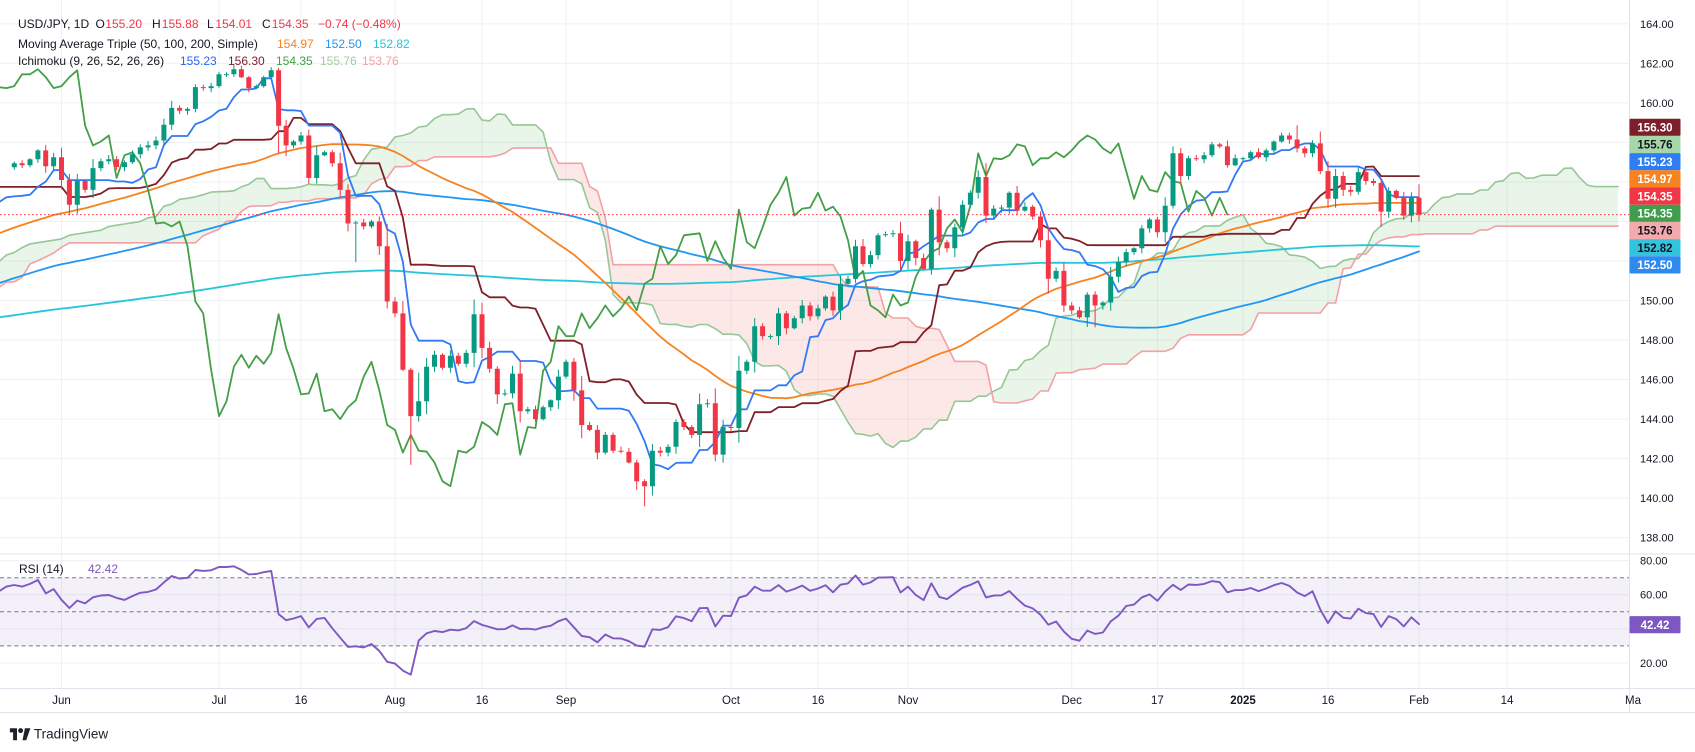 This screenshot has width=1695, height=752. What do you see at coordinates (1507, 701) in the screenshot?
I see `svg-text: 14` at bounding box center [1507, 701].